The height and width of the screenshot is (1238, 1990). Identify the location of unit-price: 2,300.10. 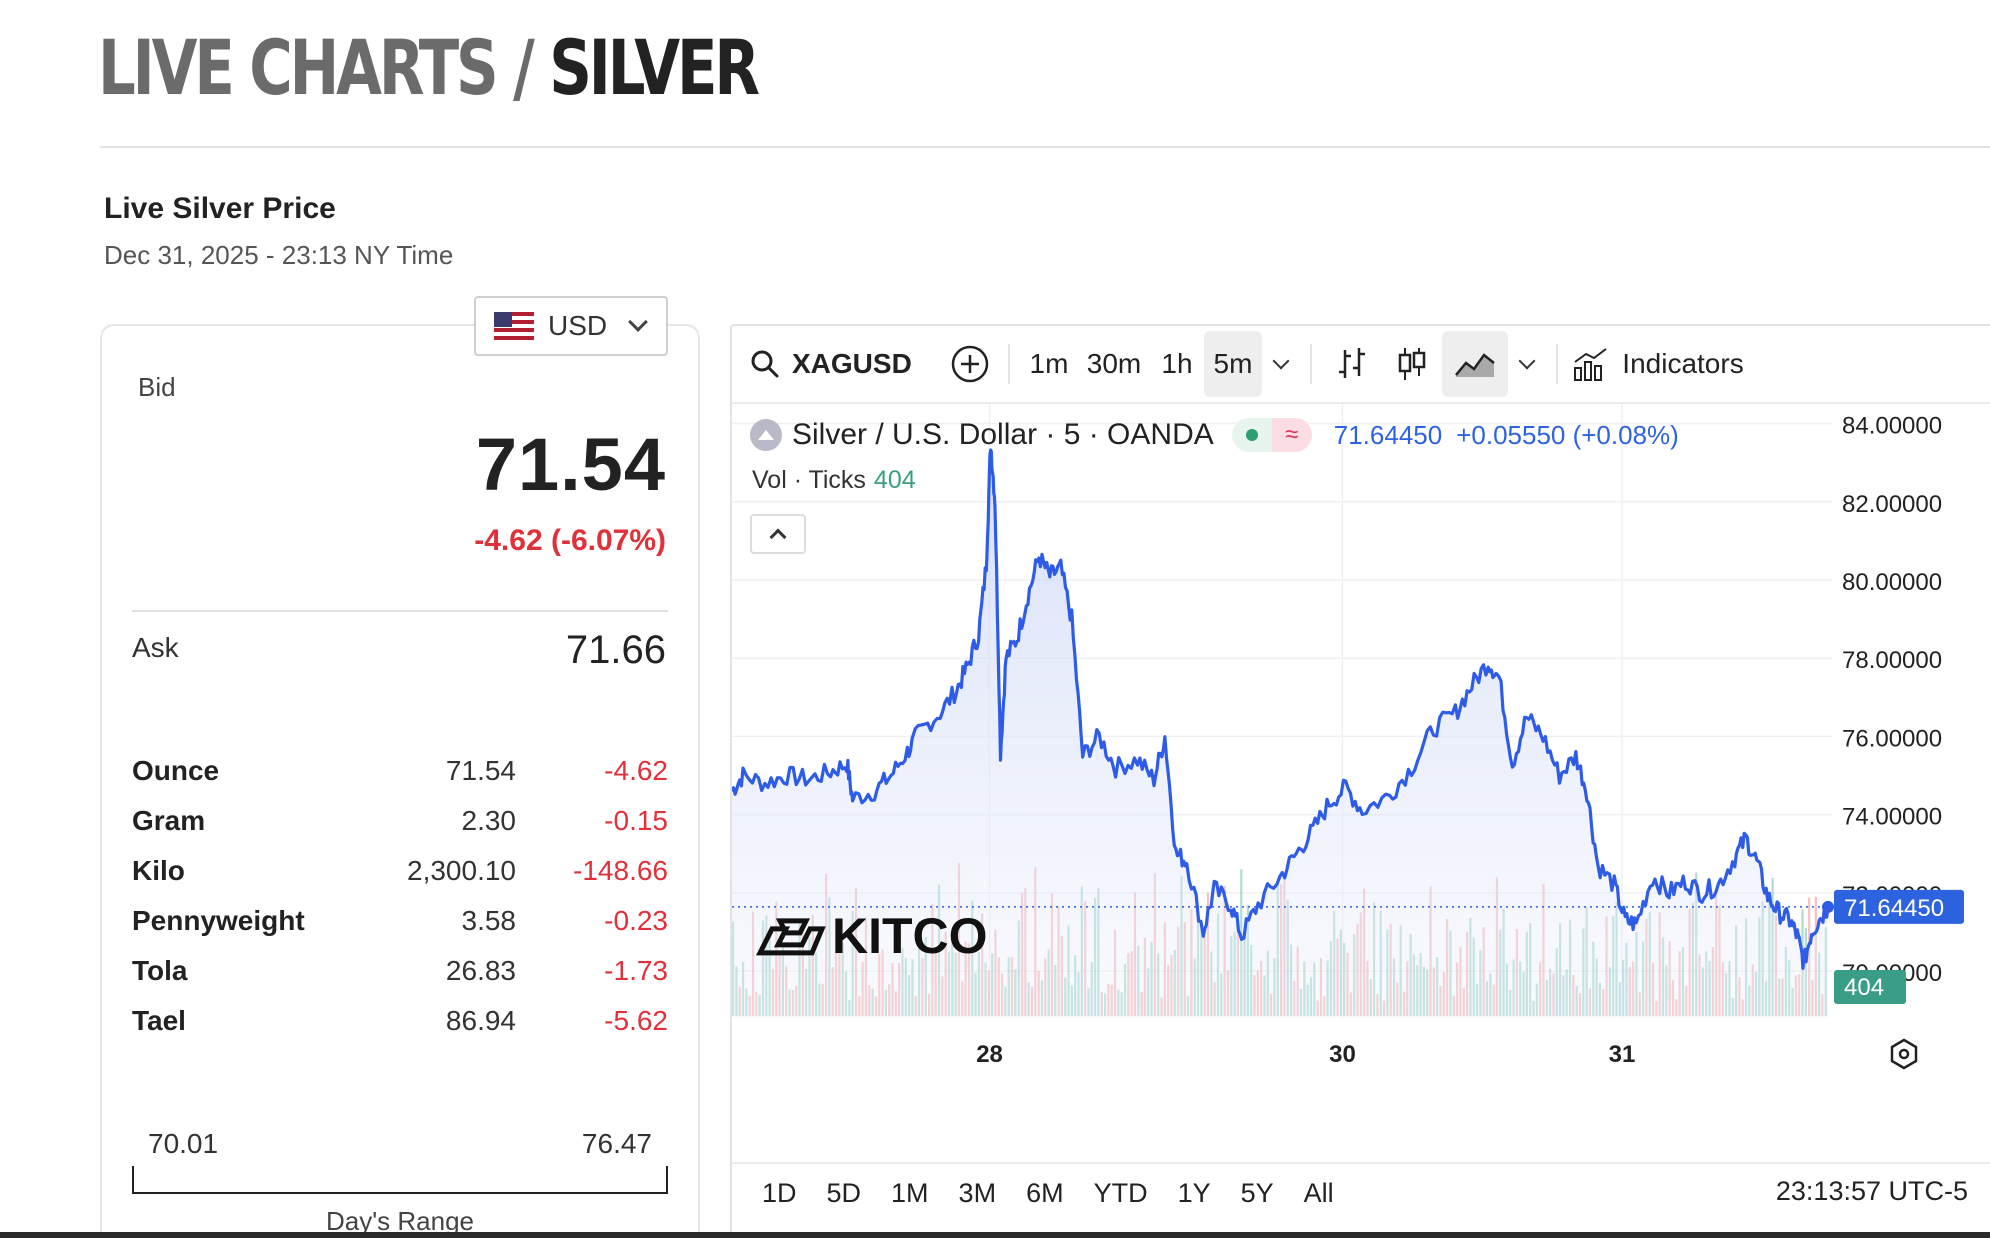
(461, 870).